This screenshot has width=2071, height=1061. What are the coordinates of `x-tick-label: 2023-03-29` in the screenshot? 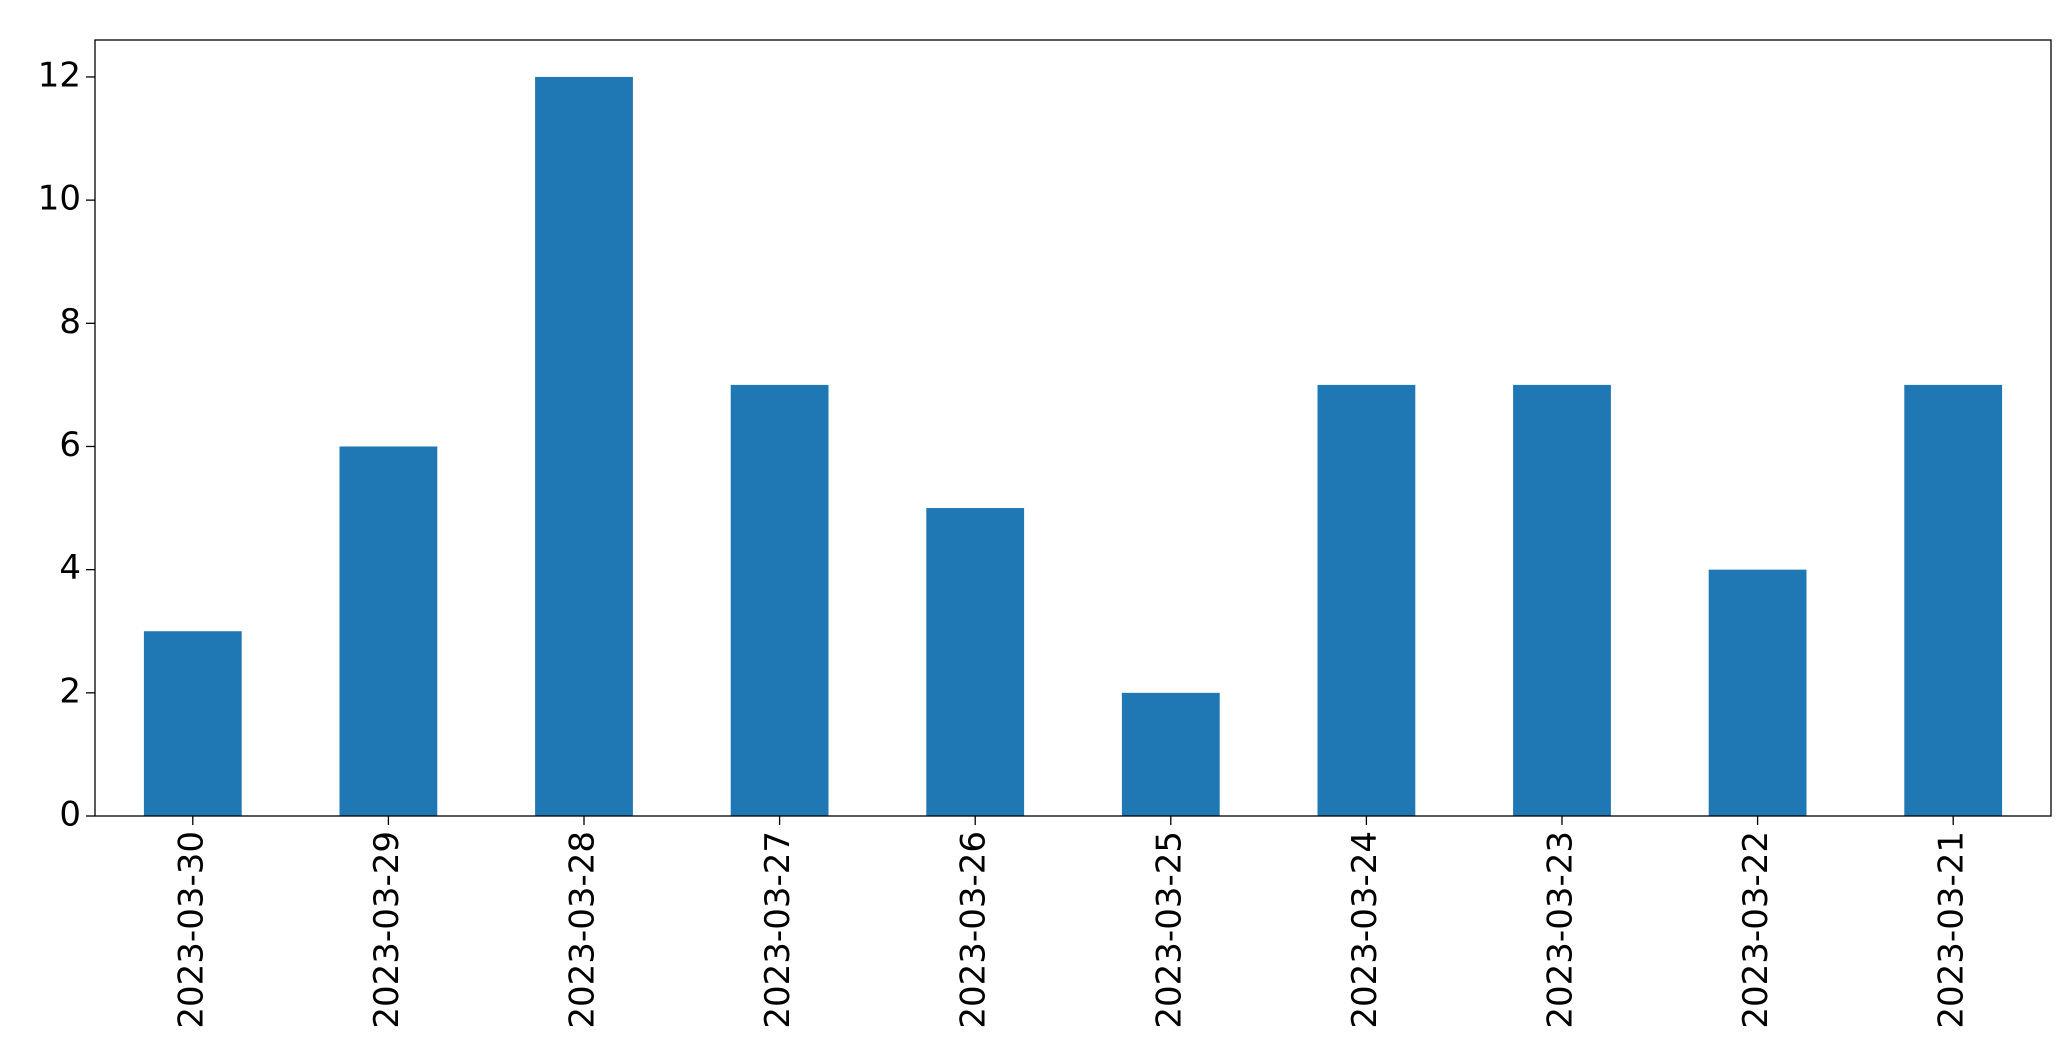 It's located at (387, 930).